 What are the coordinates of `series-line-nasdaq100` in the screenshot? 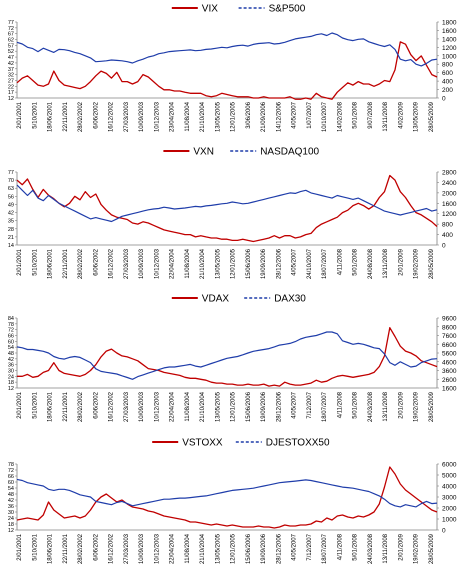 It's located at (227, 203).